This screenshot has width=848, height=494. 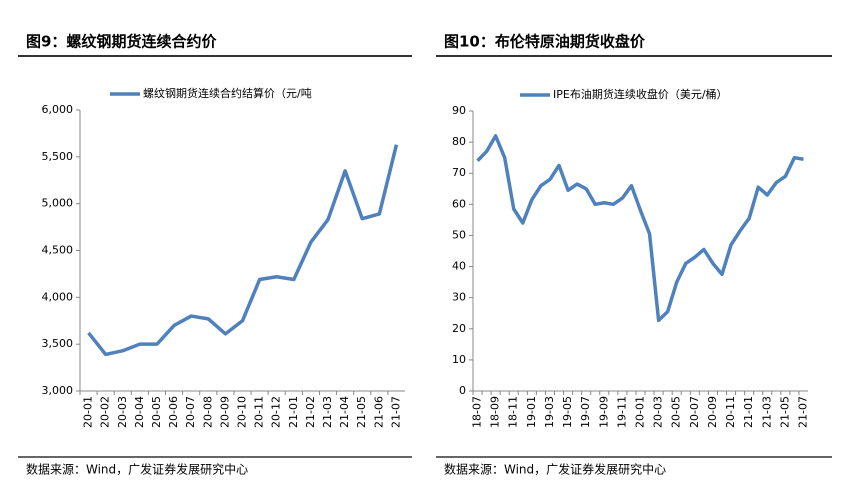 What do you see at coordinates (207, 412) in the screenshot?
I see `x-tick-label: 20-08` at bounding box center [207, 412].